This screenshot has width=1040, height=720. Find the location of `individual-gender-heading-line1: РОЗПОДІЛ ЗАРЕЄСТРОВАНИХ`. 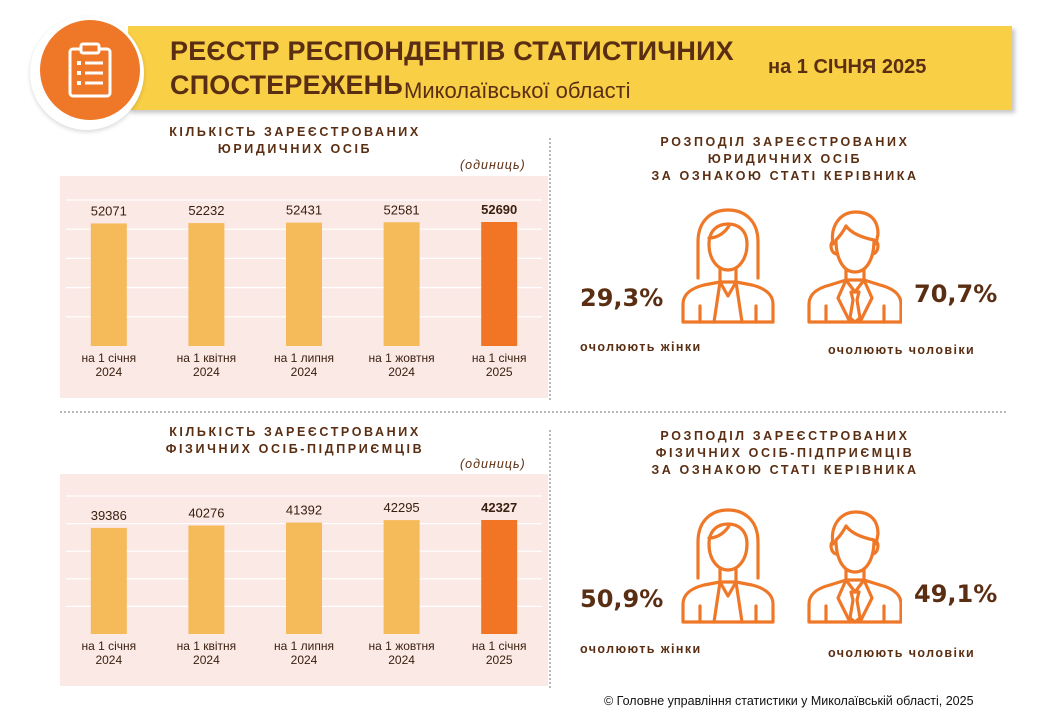

individual-gender-heading-line1: РОЗПОДІЛ ЗАРЕЄСТРОВАНИХ is located at coordinates (785, 436).